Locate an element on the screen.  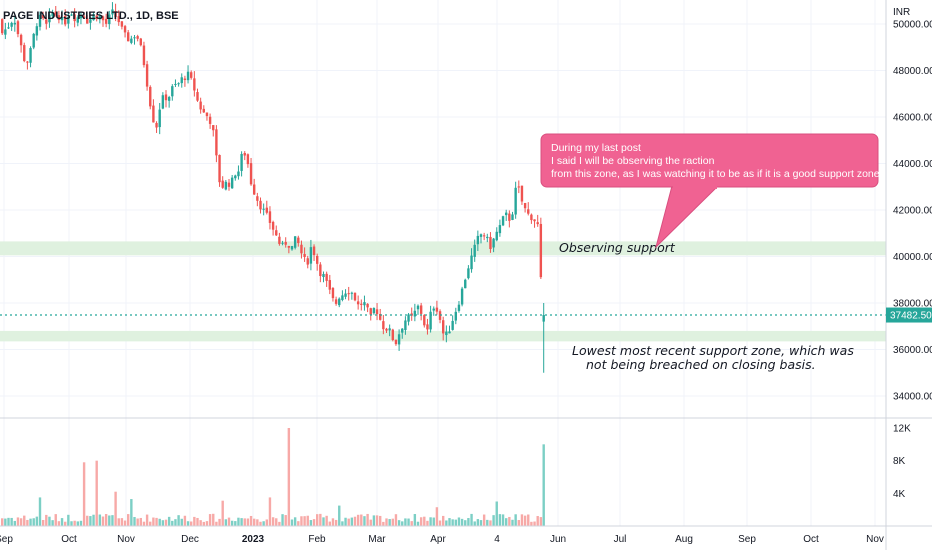
volume-axis: 12K 8K 4K is located at coordinates (902, 462).